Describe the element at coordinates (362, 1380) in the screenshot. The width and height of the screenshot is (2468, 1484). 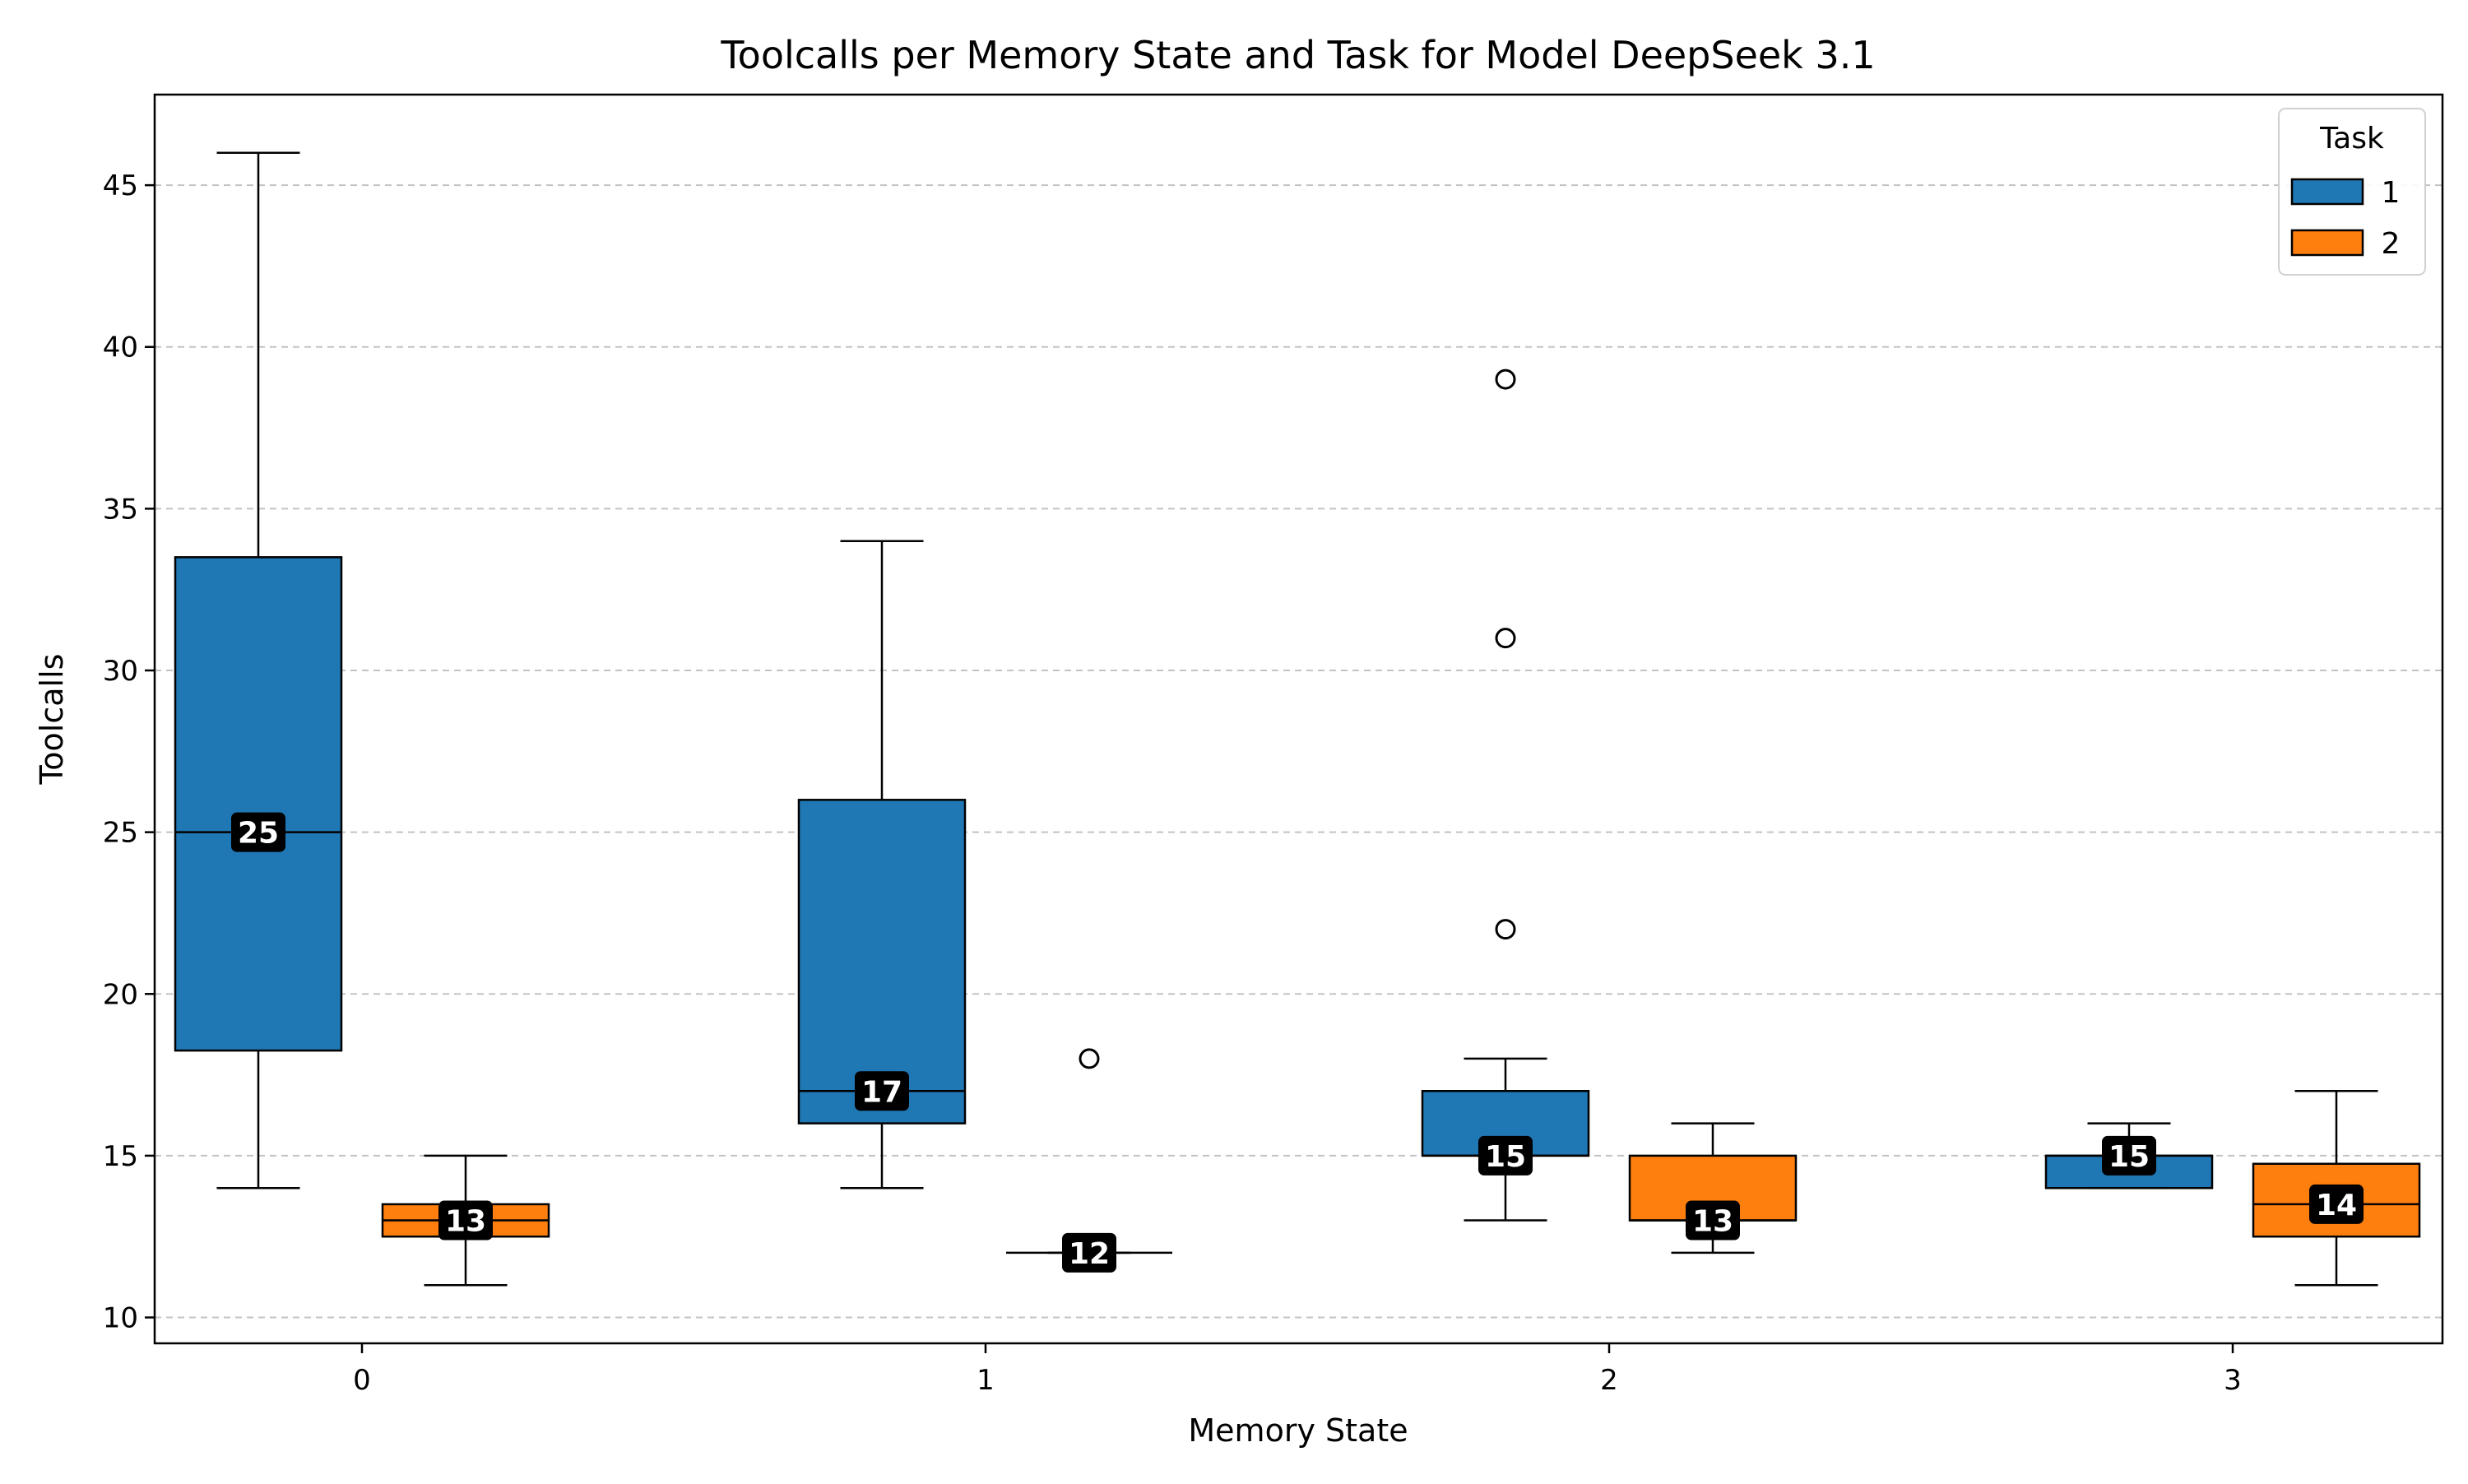
I see `x-tick-label-0: 0` at that location.